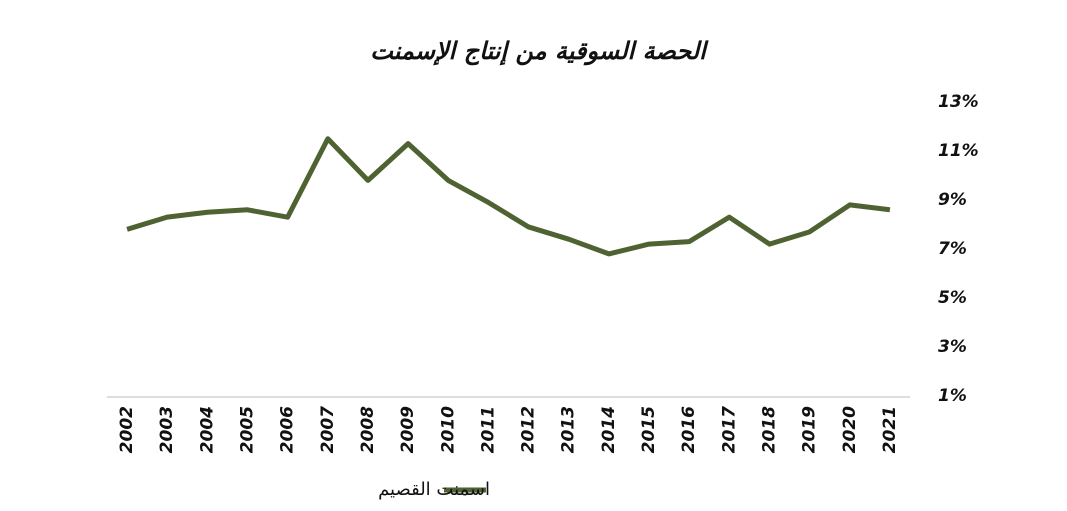  What do you see at coordinates (328, 429) in the screenshot?
I see `x-tick-label: 2007` at bounding box center [328, 429].